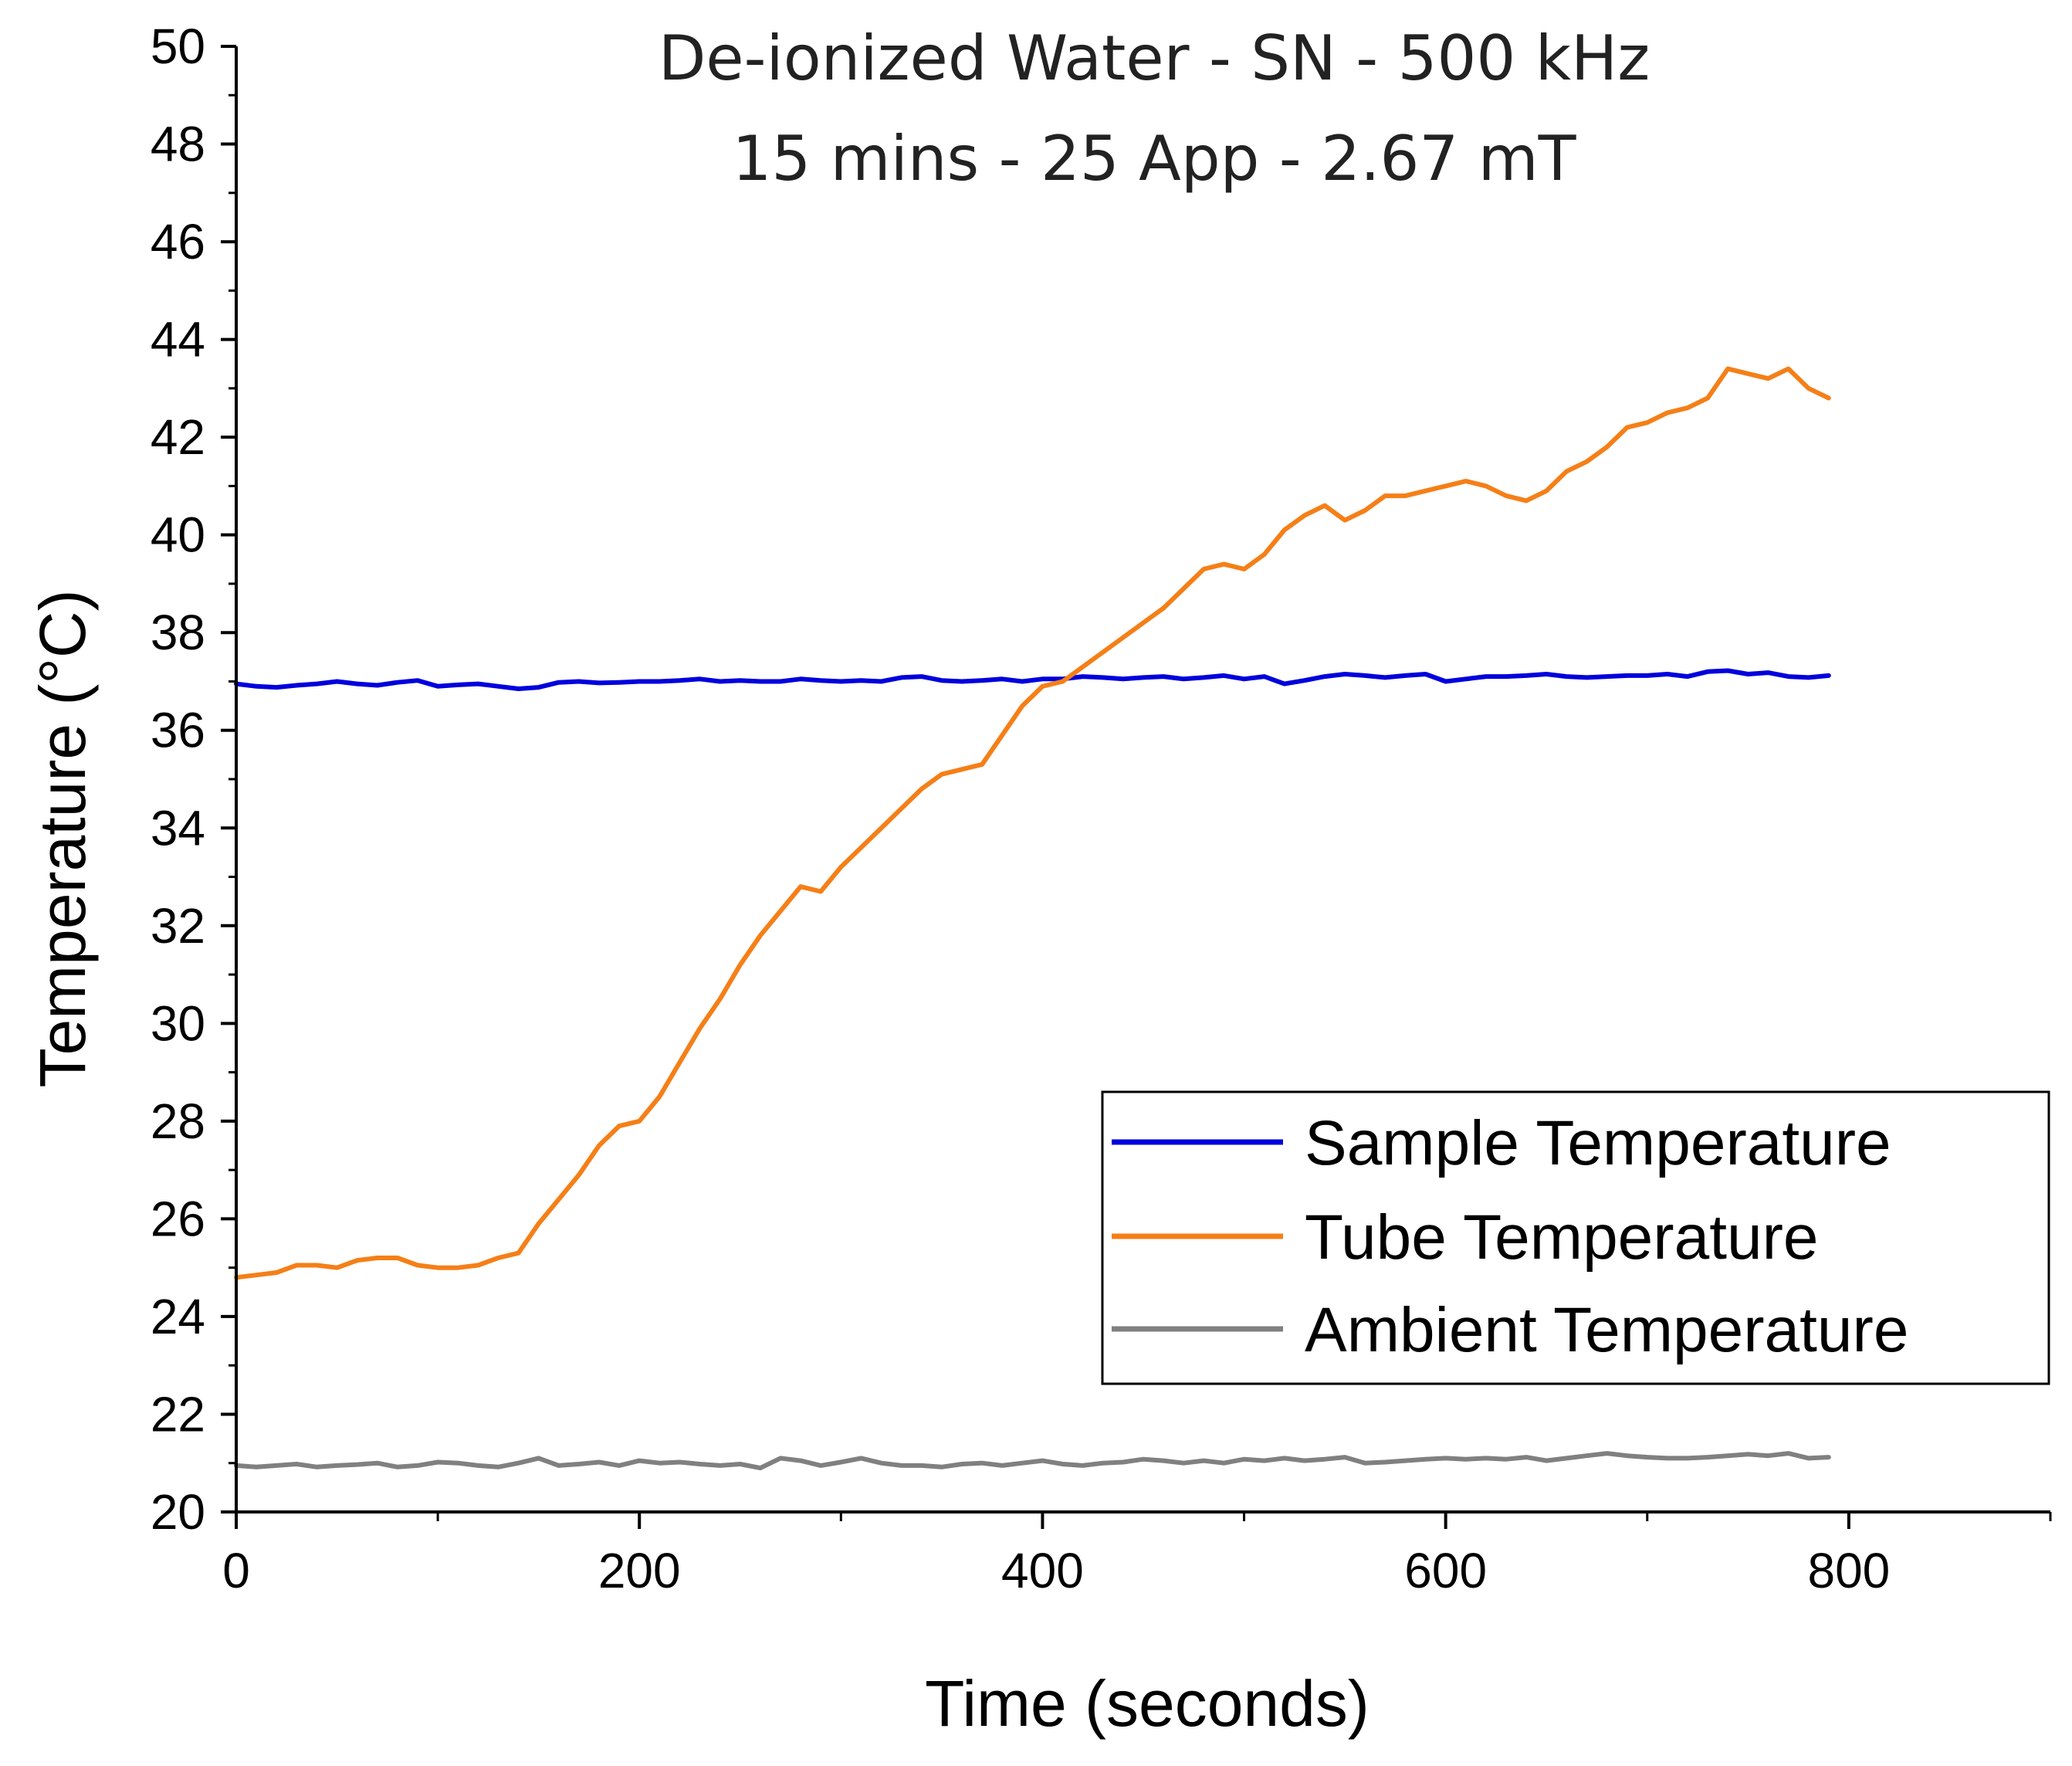 The height and width of the screenshot is (1766, 2072). Describe the element at coordinates (1147, 1703) in the screenshot. I see `x-axis-title: Time (seconds)` at that location.